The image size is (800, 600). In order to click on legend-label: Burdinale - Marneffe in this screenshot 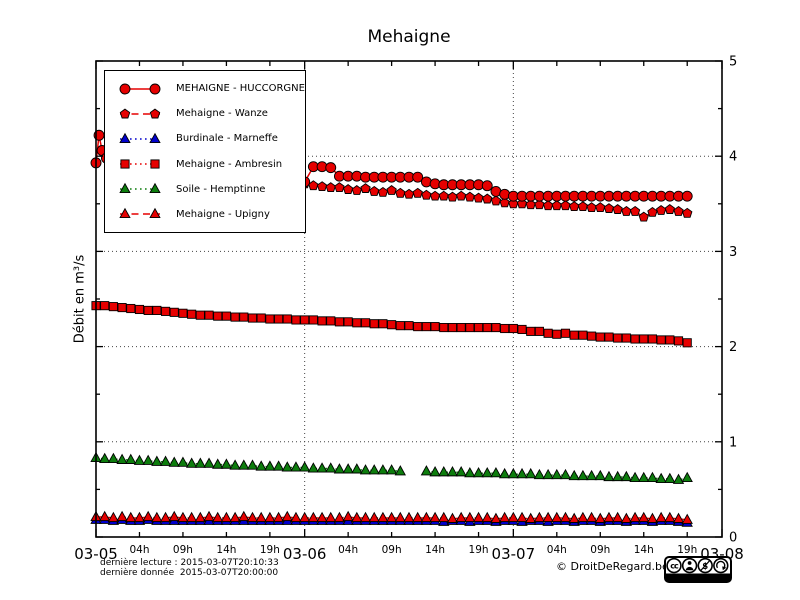, I will do `click(227, 139)`.